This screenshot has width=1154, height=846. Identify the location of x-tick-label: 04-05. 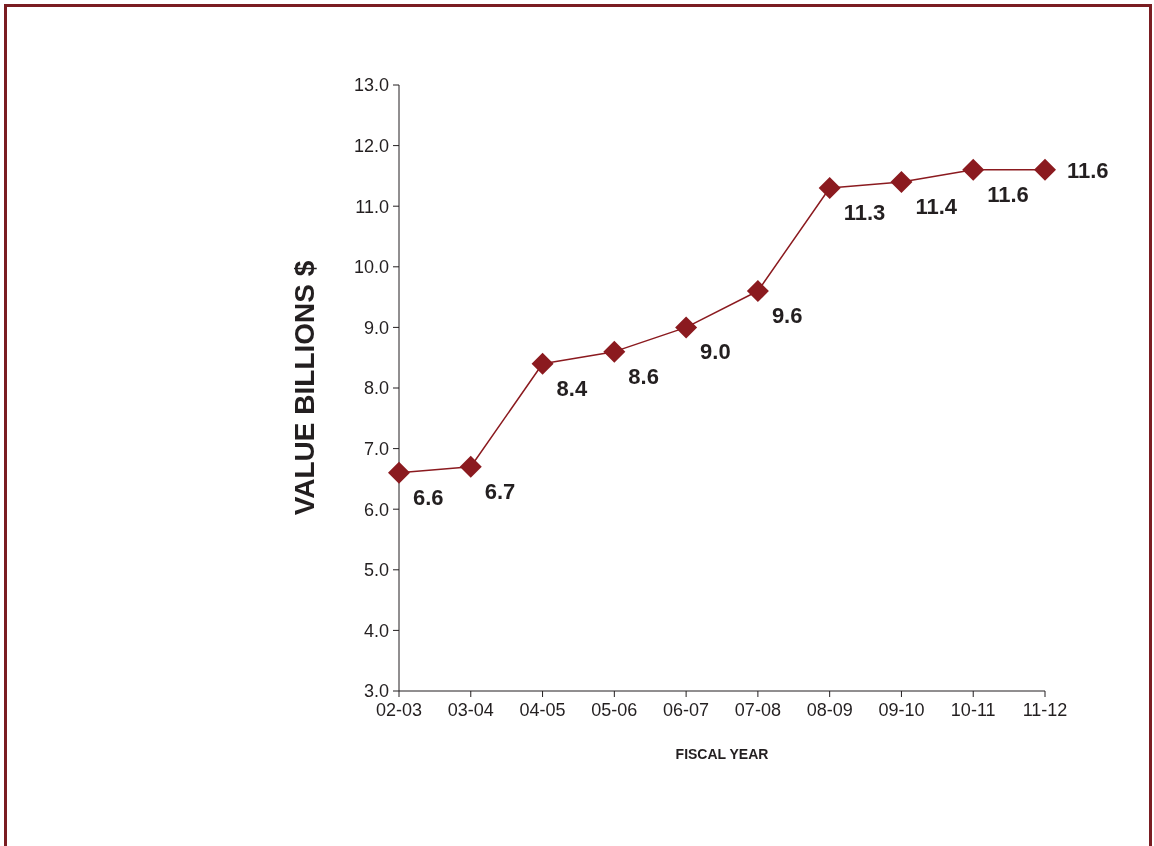
(542, 709).